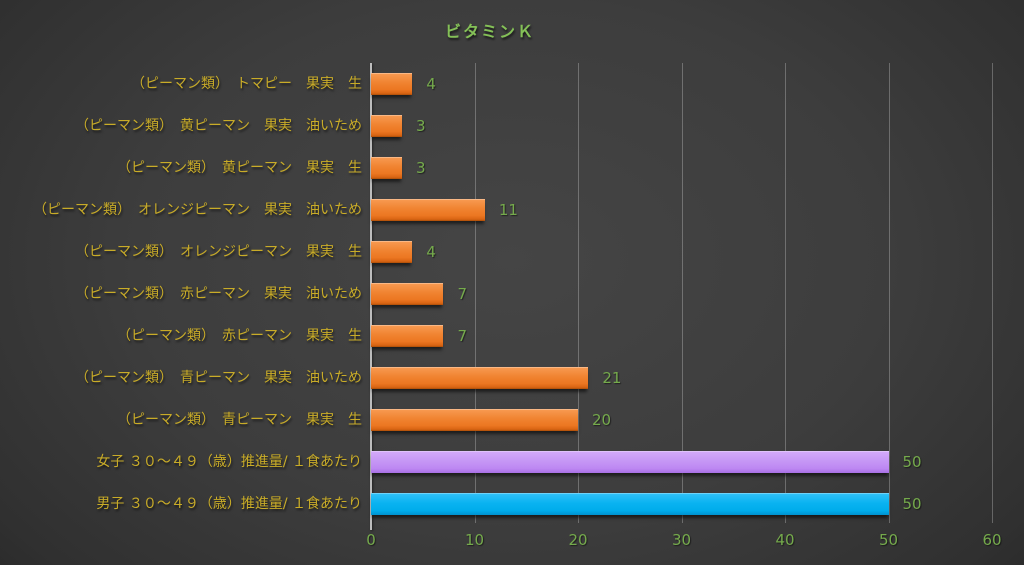  Describe the element at coordinates (239, 336) in the screenshot. I see `category-label: （ピーマン類） 赤ピーマン 果実 生` at that location.